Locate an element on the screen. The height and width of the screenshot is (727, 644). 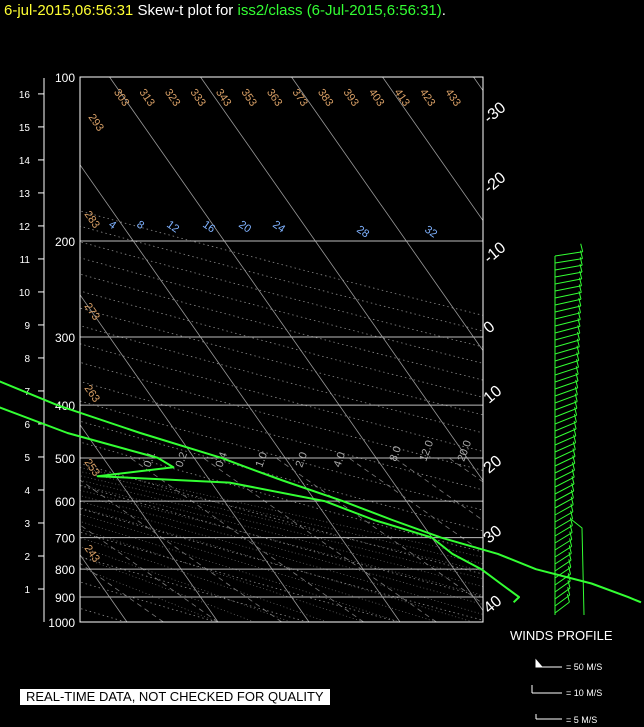
pressure-tick-label: 1000 is located at coordinates (61, 623).